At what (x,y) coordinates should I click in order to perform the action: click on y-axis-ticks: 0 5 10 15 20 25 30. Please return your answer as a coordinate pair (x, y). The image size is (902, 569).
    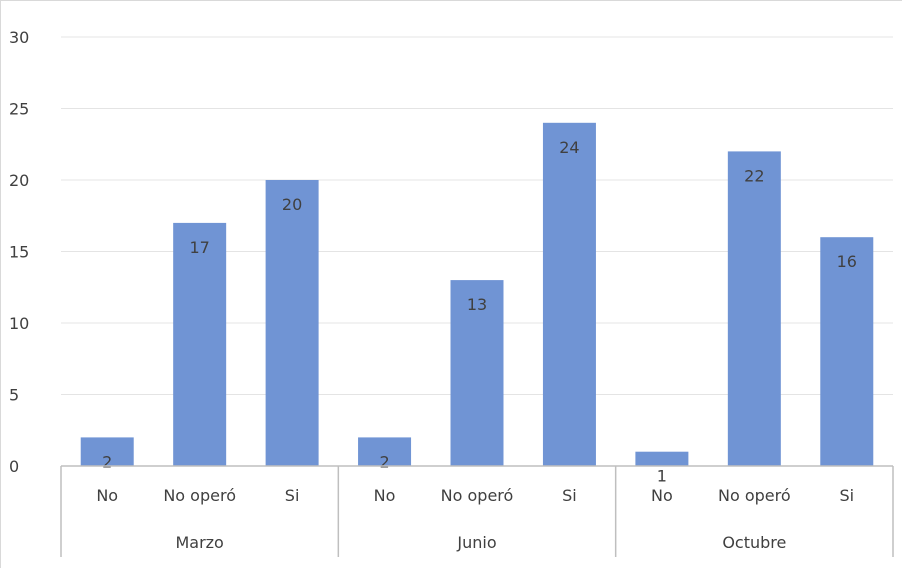
    Looking at the image, I should click on (19, 252).